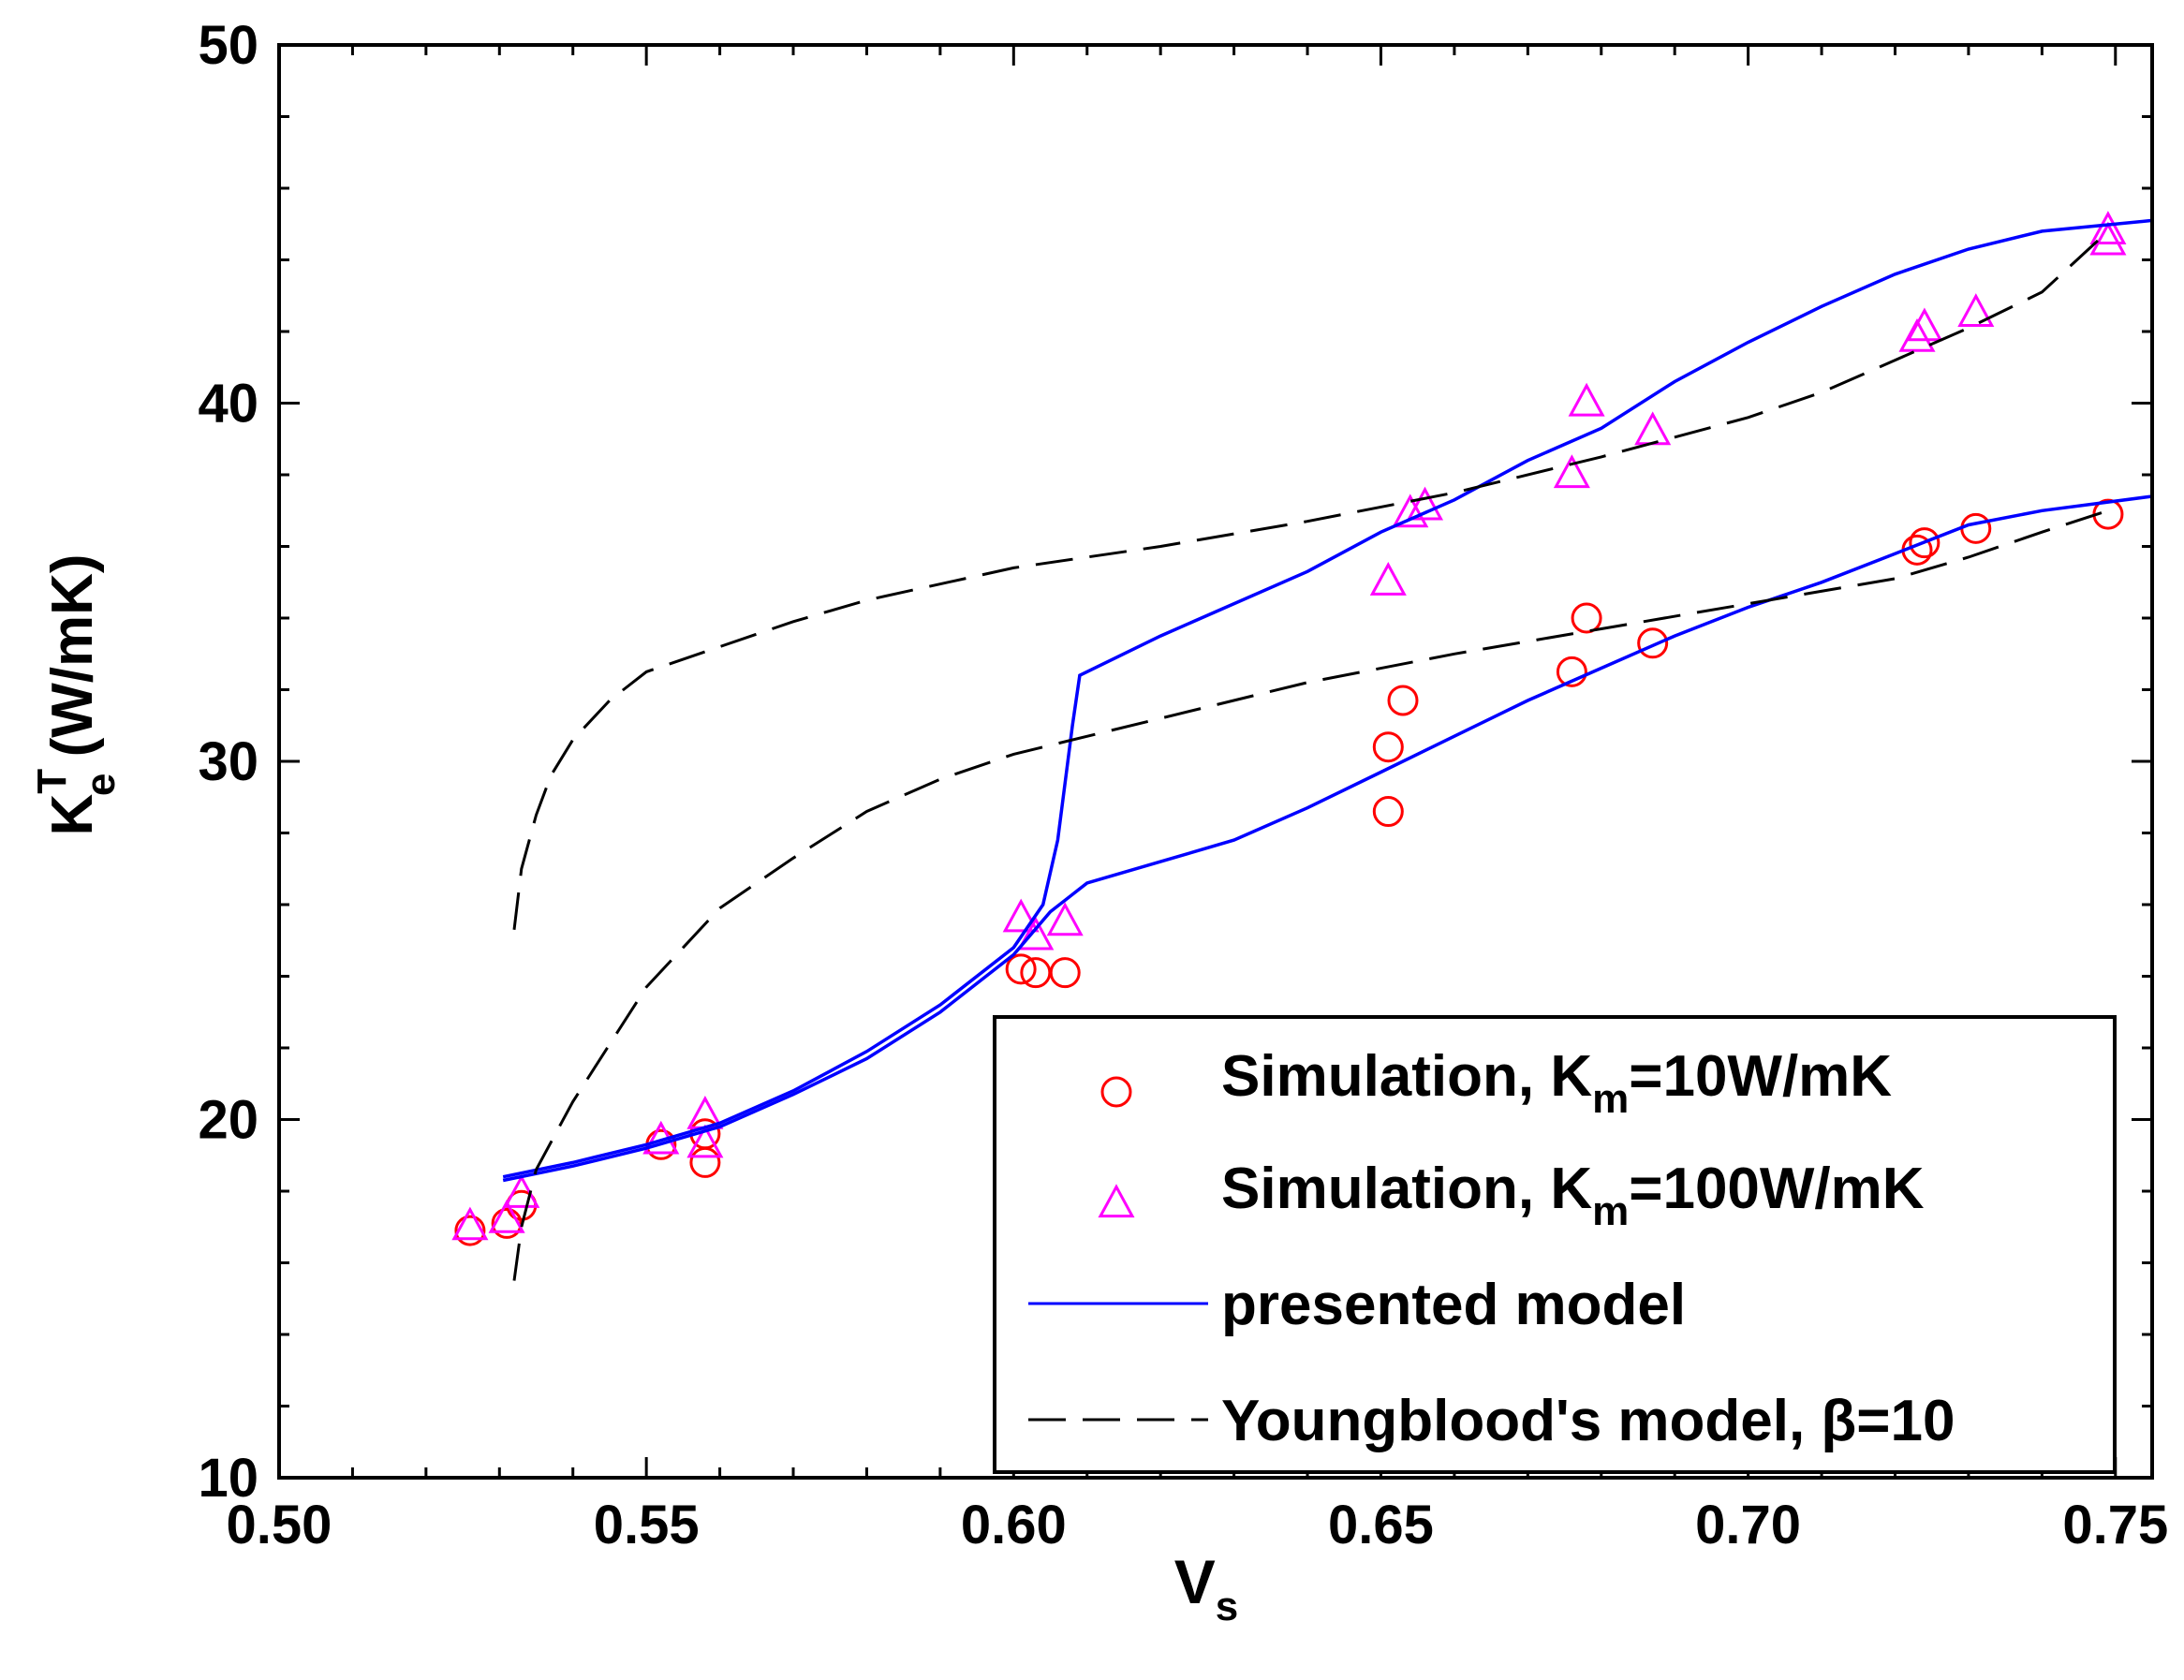  Describe the element at coordinates (228, 761) in the screenshot. I see `y-tick-label: 30` at that location.